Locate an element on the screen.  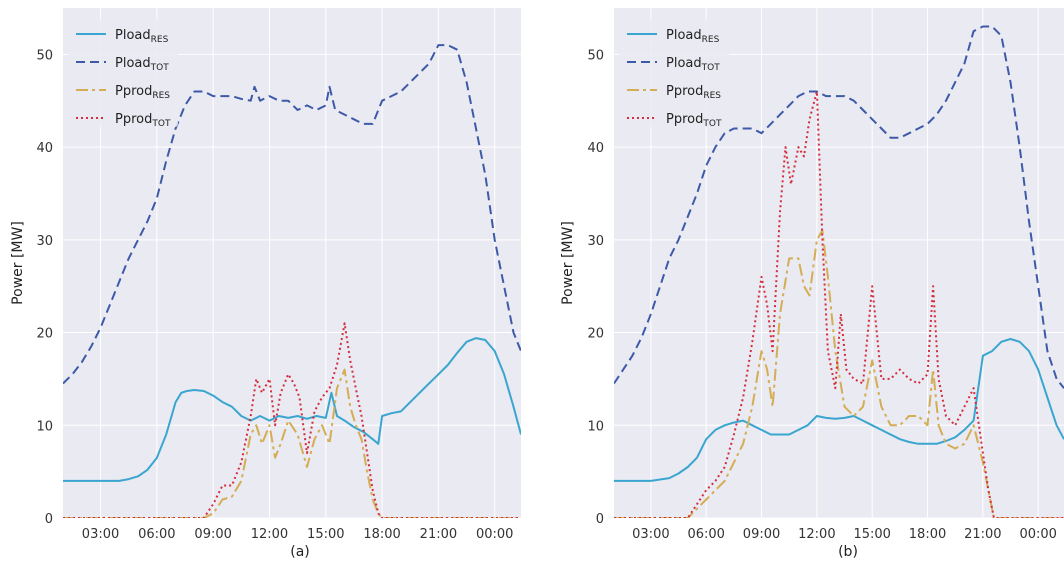
series-line-pprod-tot is located at coordinates (292, 420).